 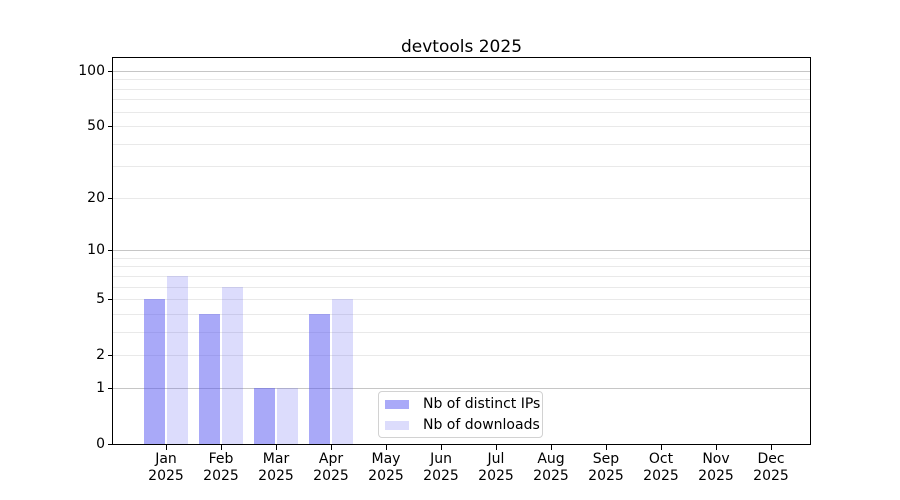 I want to click on y-tick-label: 5, so click(x=100, y=299).